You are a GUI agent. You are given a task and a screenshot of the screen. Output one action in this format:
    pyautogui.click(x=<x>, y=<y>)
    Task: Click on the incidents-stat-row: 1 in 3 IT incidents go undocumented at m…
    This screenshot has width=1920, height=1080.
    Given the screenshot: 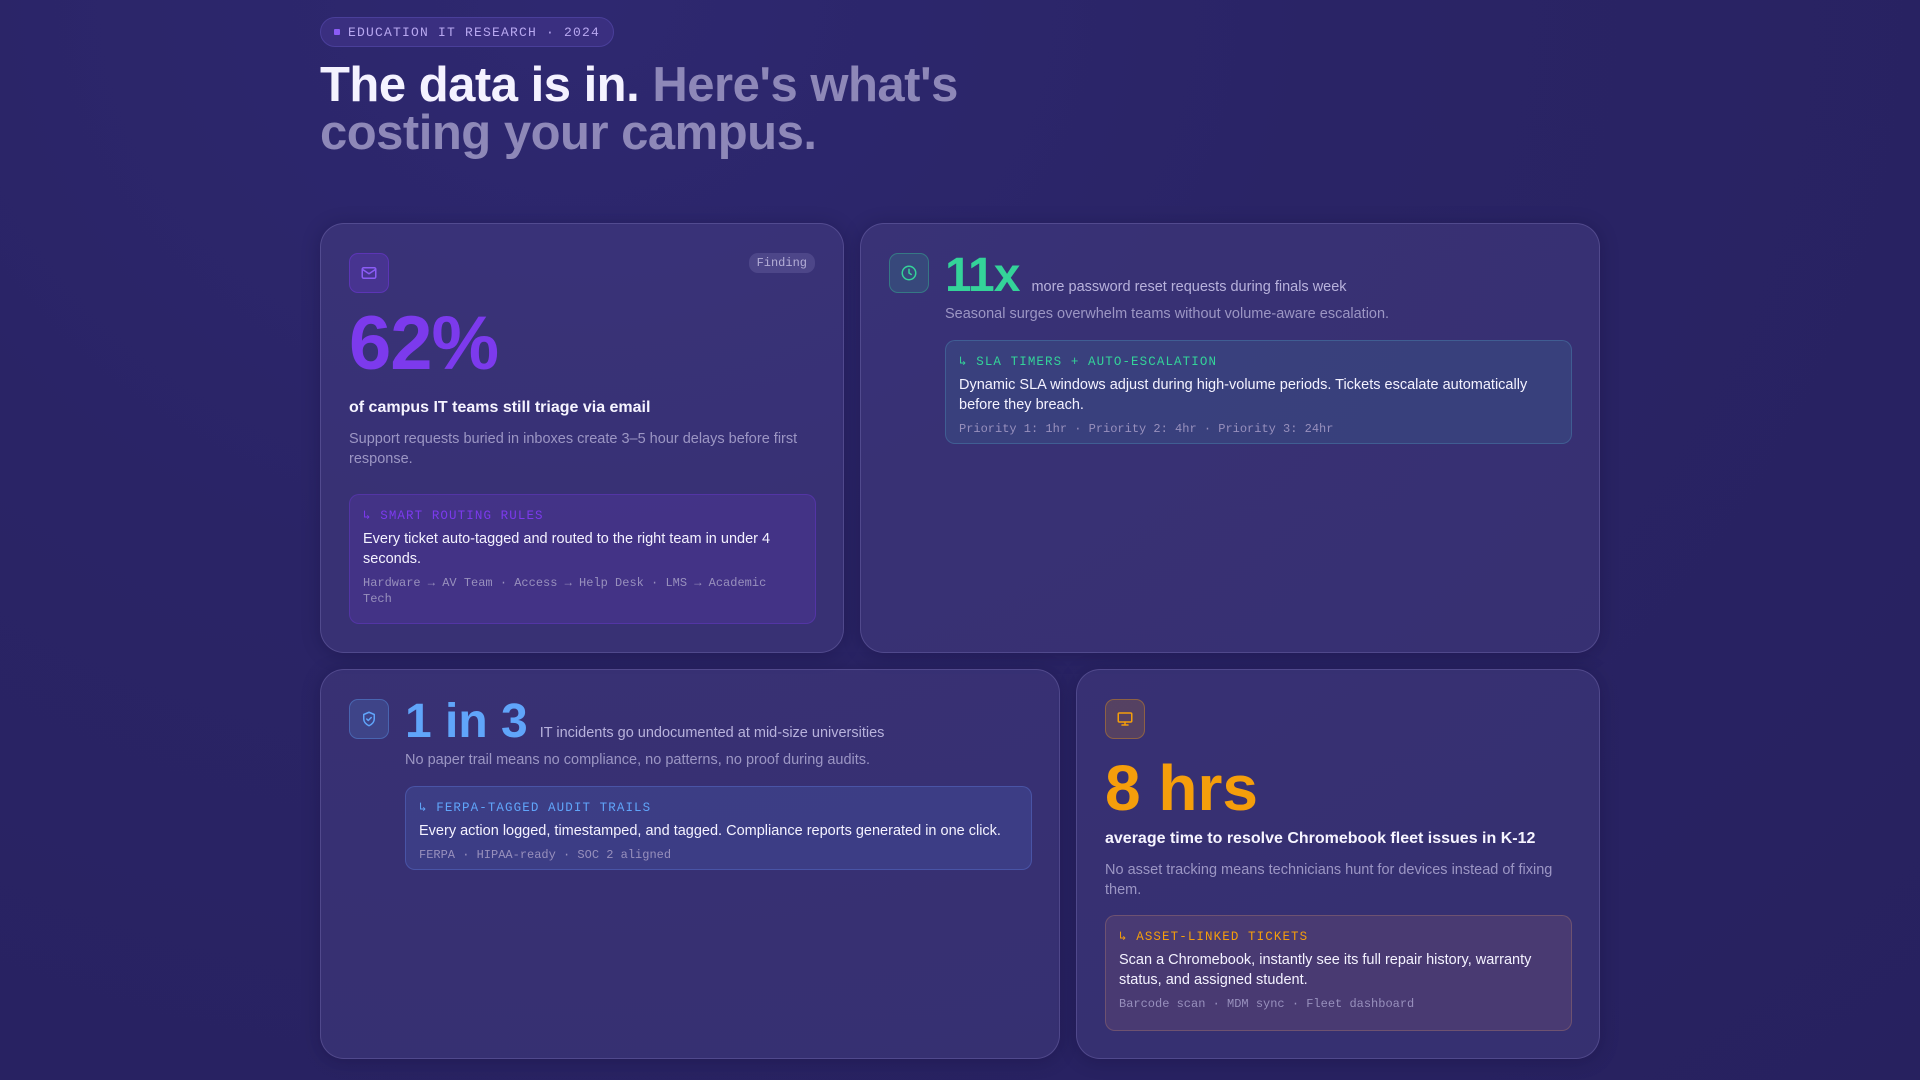 What is the action you would take?
    pyautogui.click(x=644, y=722)
    